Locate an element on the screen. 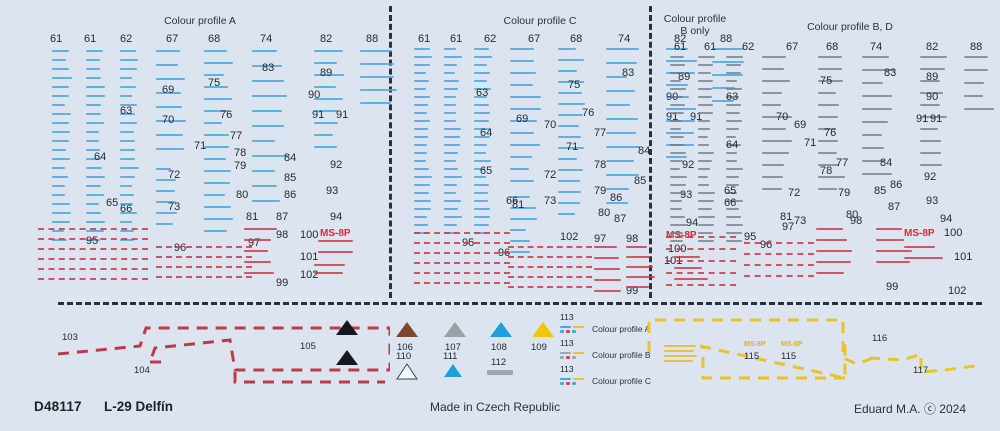 Image resolution: width=1000 pixels, height=431 pixels. triangle-number-111: 111 is located at coordinates (450, 356).